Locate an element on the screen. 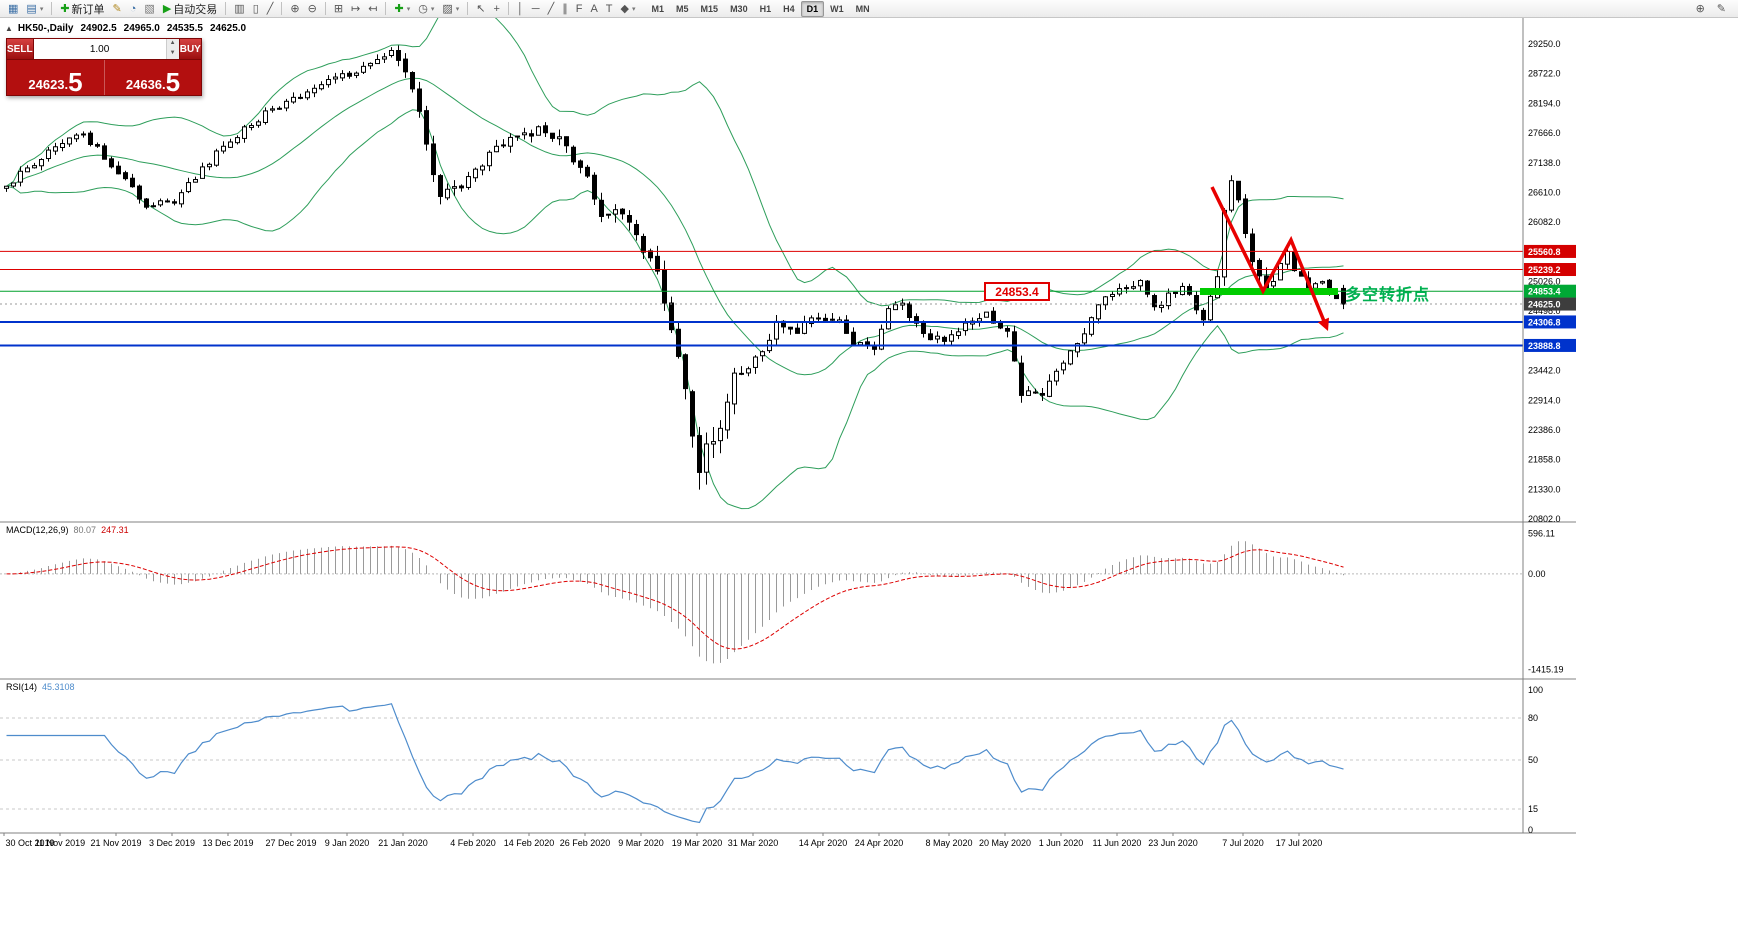 The height and width of the screenshot is (944, 1738). new-order-button: ✚ 新订单 is located at coordinates (82, 9).